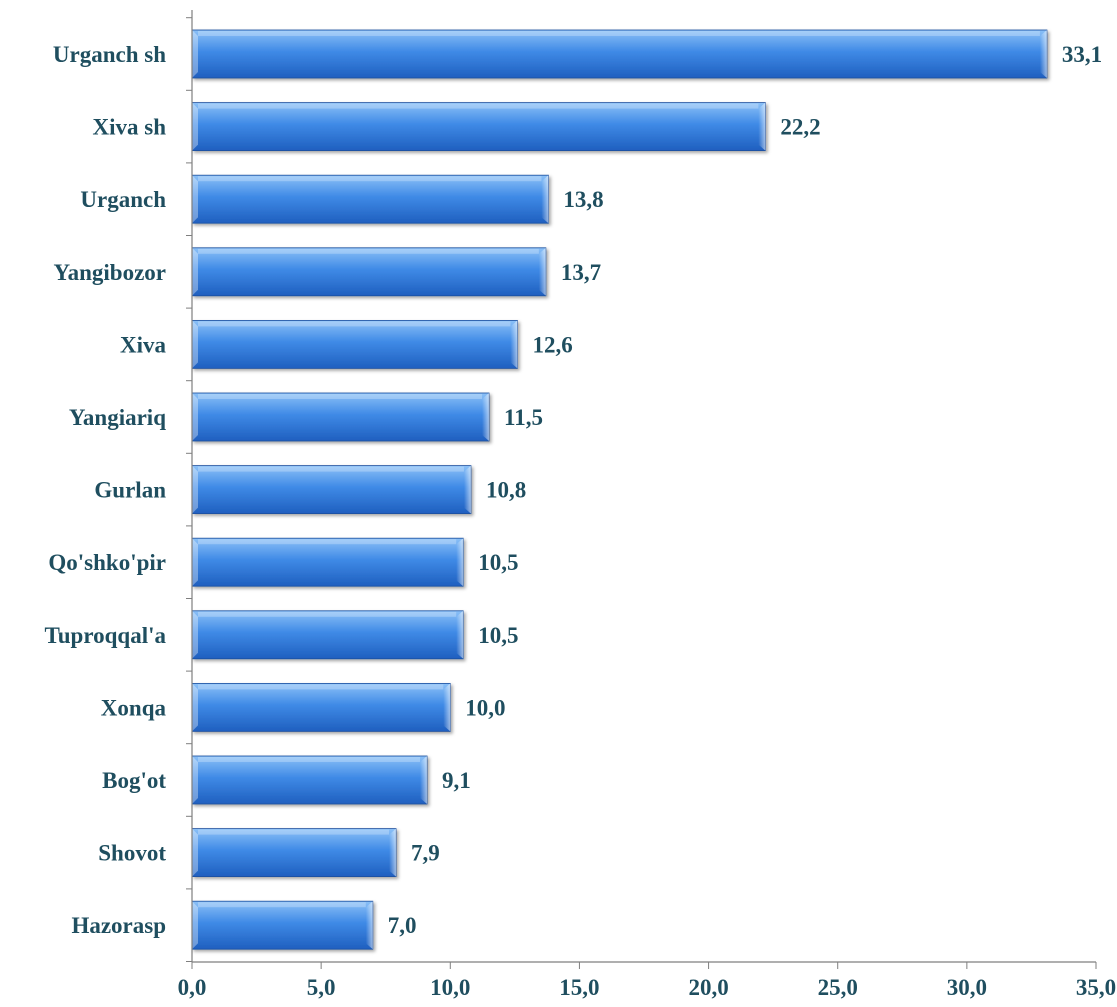  Describe the element at coordinates (123, 199) in the screenshot. I see `category-label: Urganch` at that location.